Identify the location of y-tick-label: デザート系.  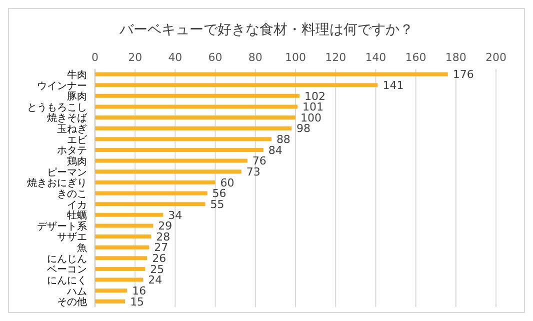
(62, 226).